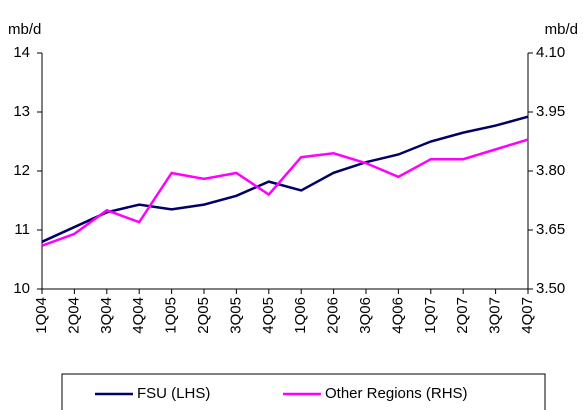 Image resolution: width=583 pixels, height=410 pixels. What do you see at coordinates (550, 170) in the screenshot?
I see `y2-tick-label: 3.80` at bounding box center [550, 170].